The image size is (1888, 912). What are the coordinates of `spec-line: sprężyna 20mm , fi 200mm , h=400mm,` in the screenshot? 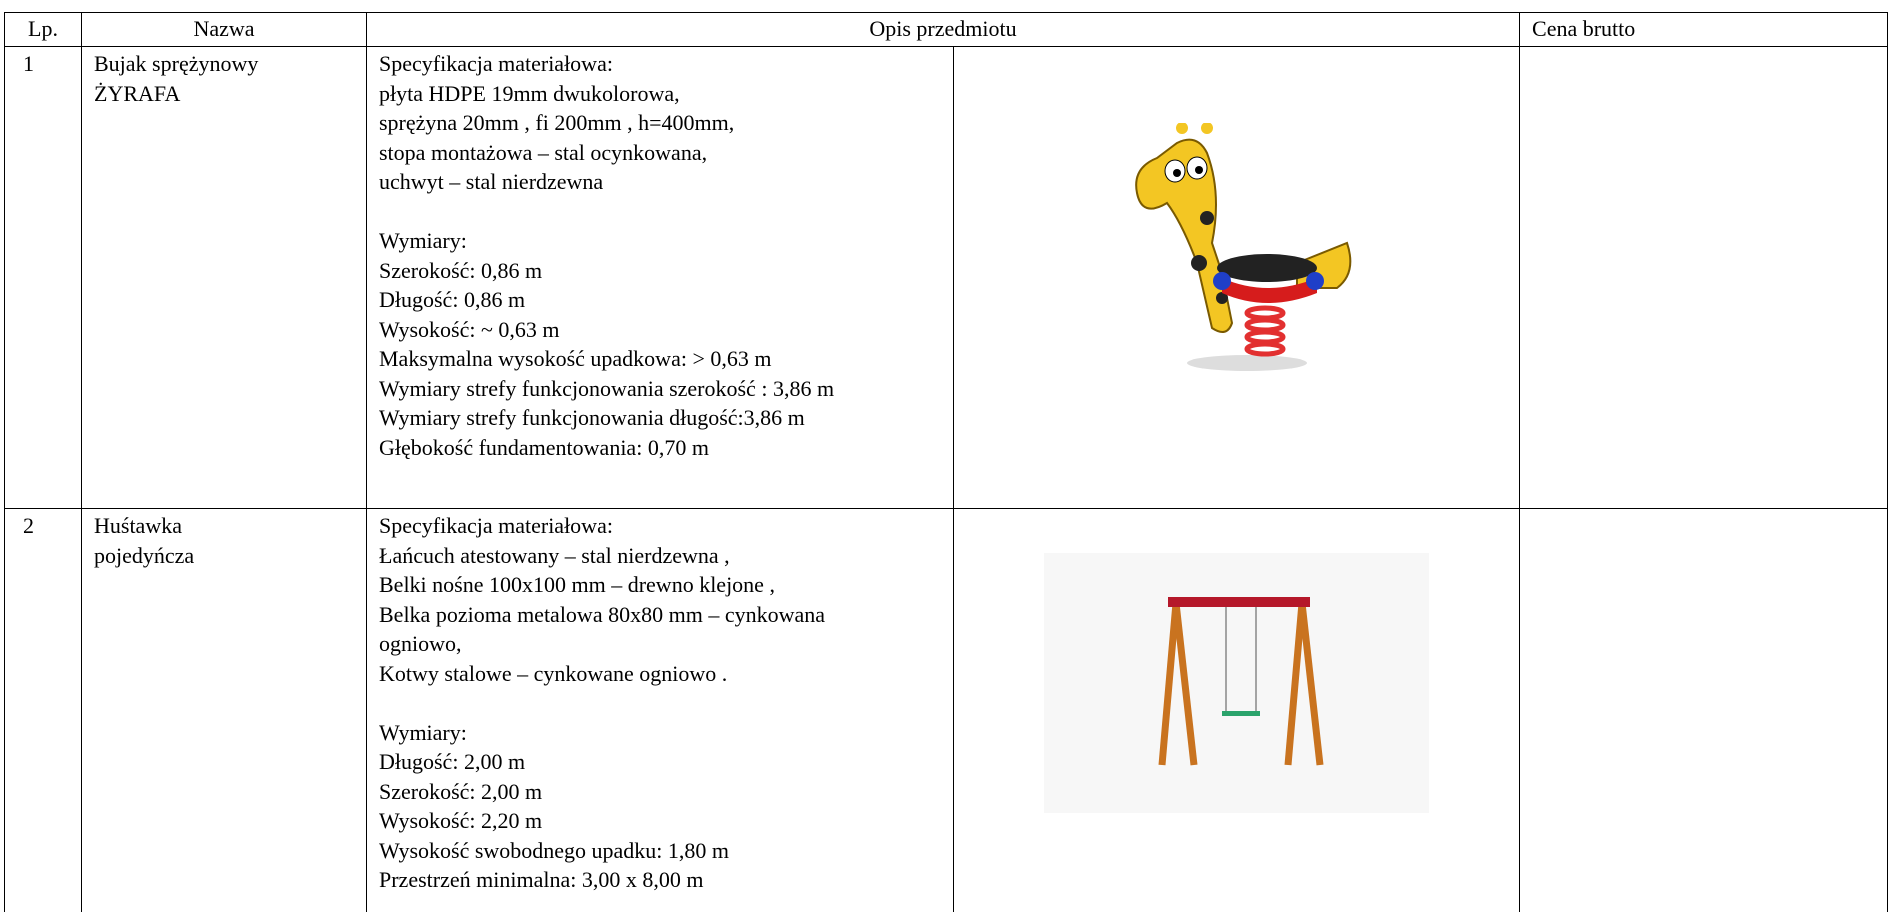 It's located at (557, 122).